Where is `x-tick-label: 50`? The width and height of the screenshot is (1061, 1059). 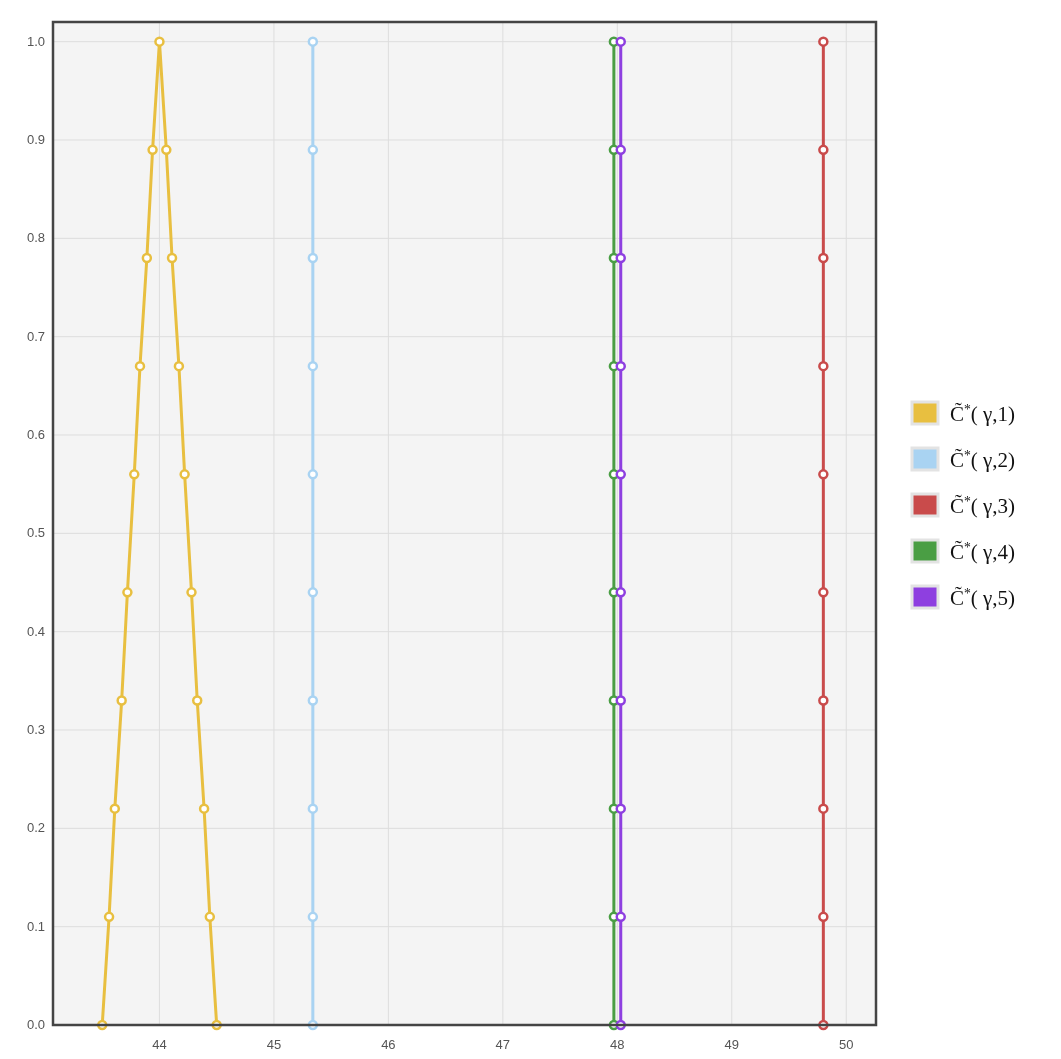
x-tick-label: 50 is located at coordinates (846, 1044).